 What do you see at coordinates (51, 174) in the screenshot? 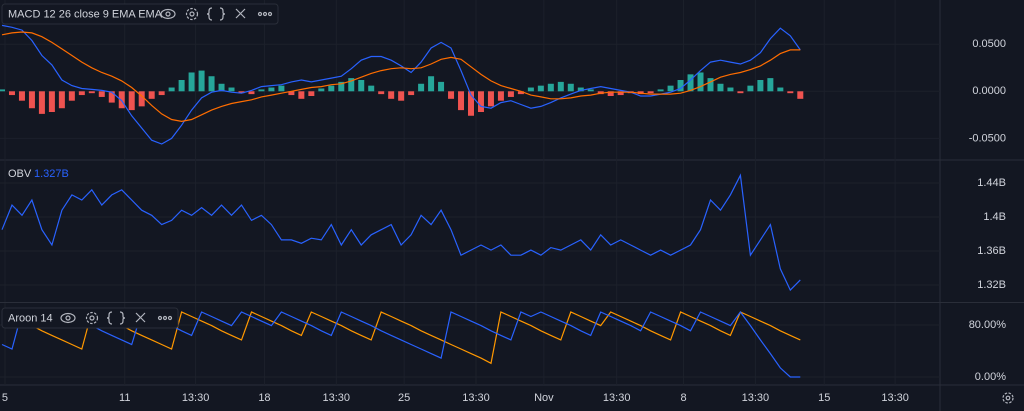
I see `last-value: 1.327B` at bounding box center [51, 174].